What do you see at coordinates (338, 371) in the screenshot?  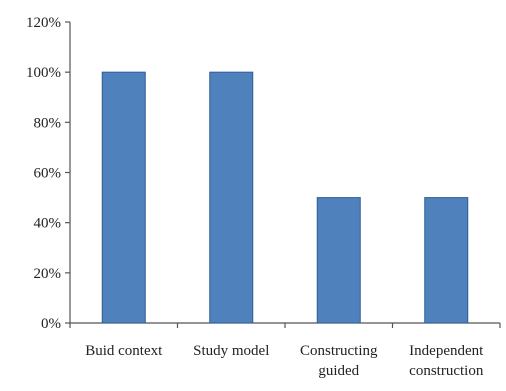 I see `category-label: guided` at bounding box center [338, 371].